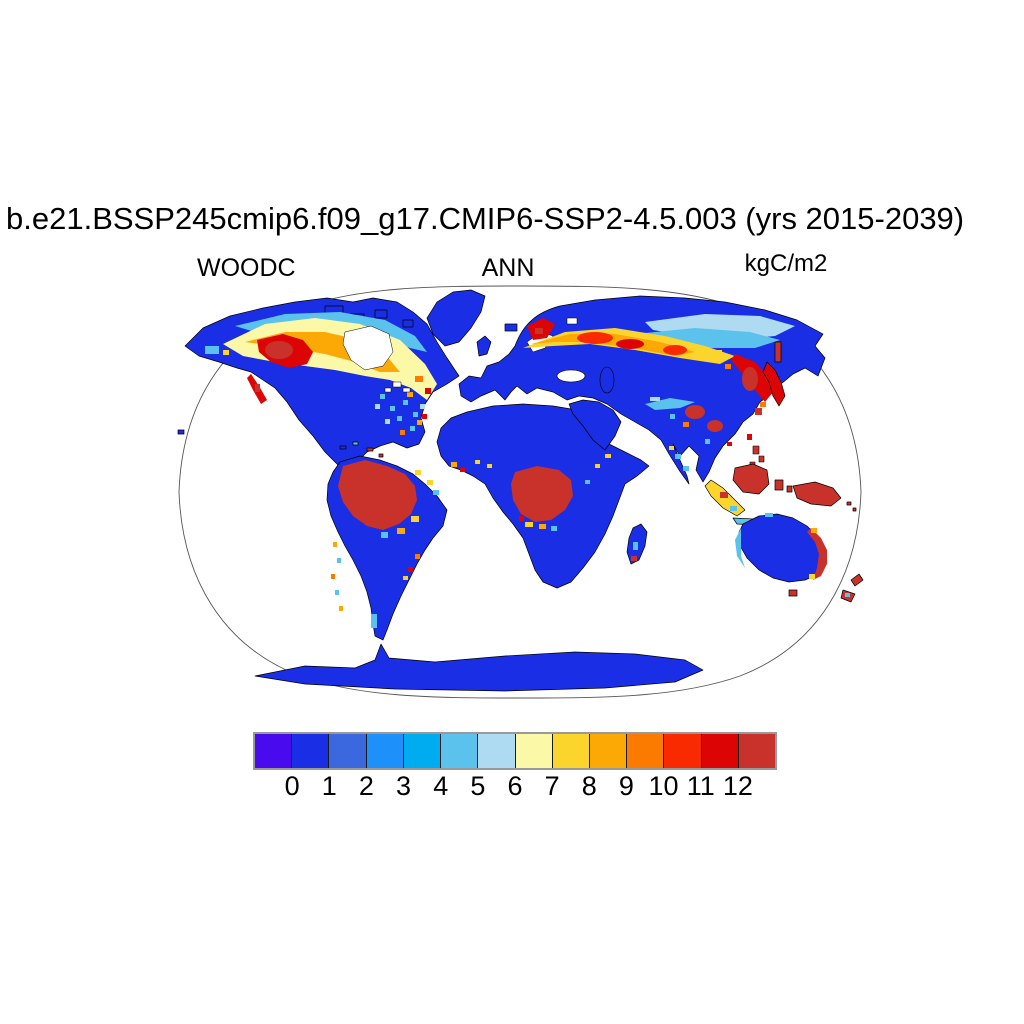 The image size is (1024, 1024). I want to click on hudson-bay, so click(368, 348).